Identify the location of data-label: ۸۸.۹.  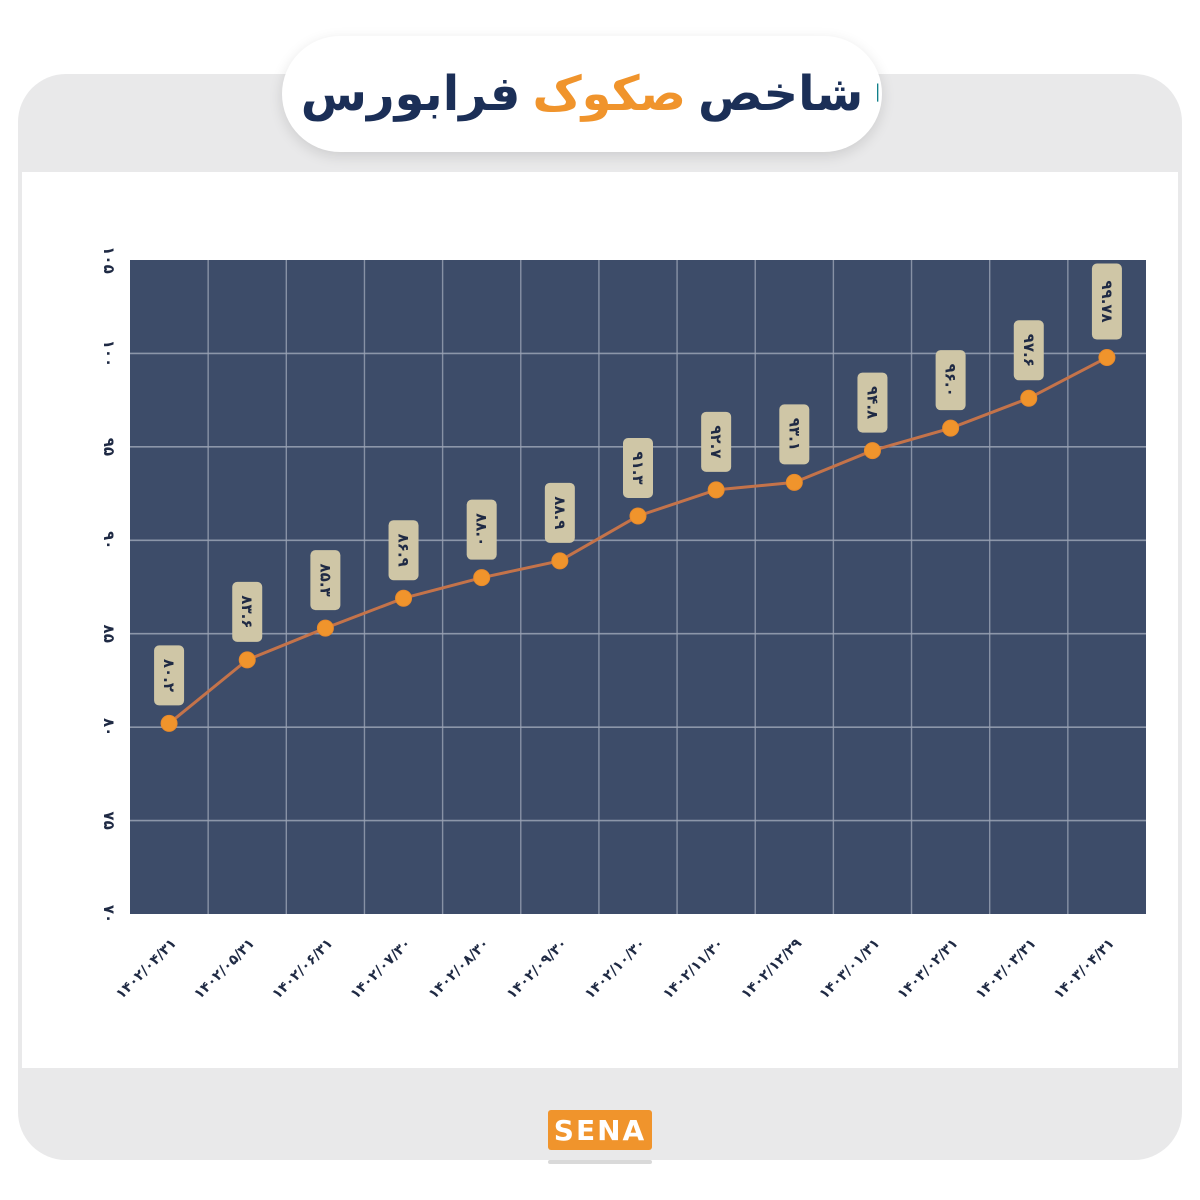
(560, 512).